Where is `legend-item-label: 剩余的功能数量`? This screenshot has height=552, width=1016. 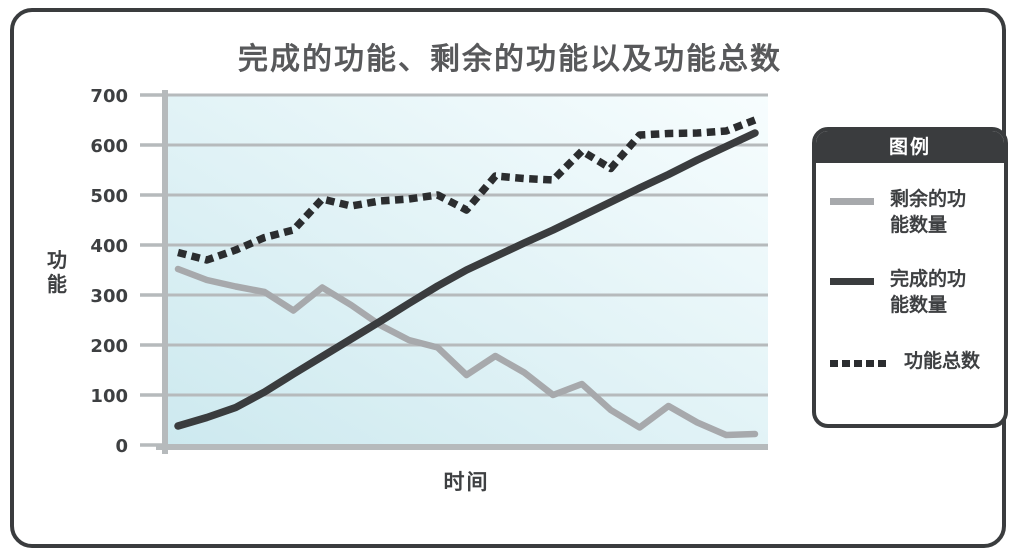 legend-item-label: 剩余的功能数量 is located at coordinates (928, 212).